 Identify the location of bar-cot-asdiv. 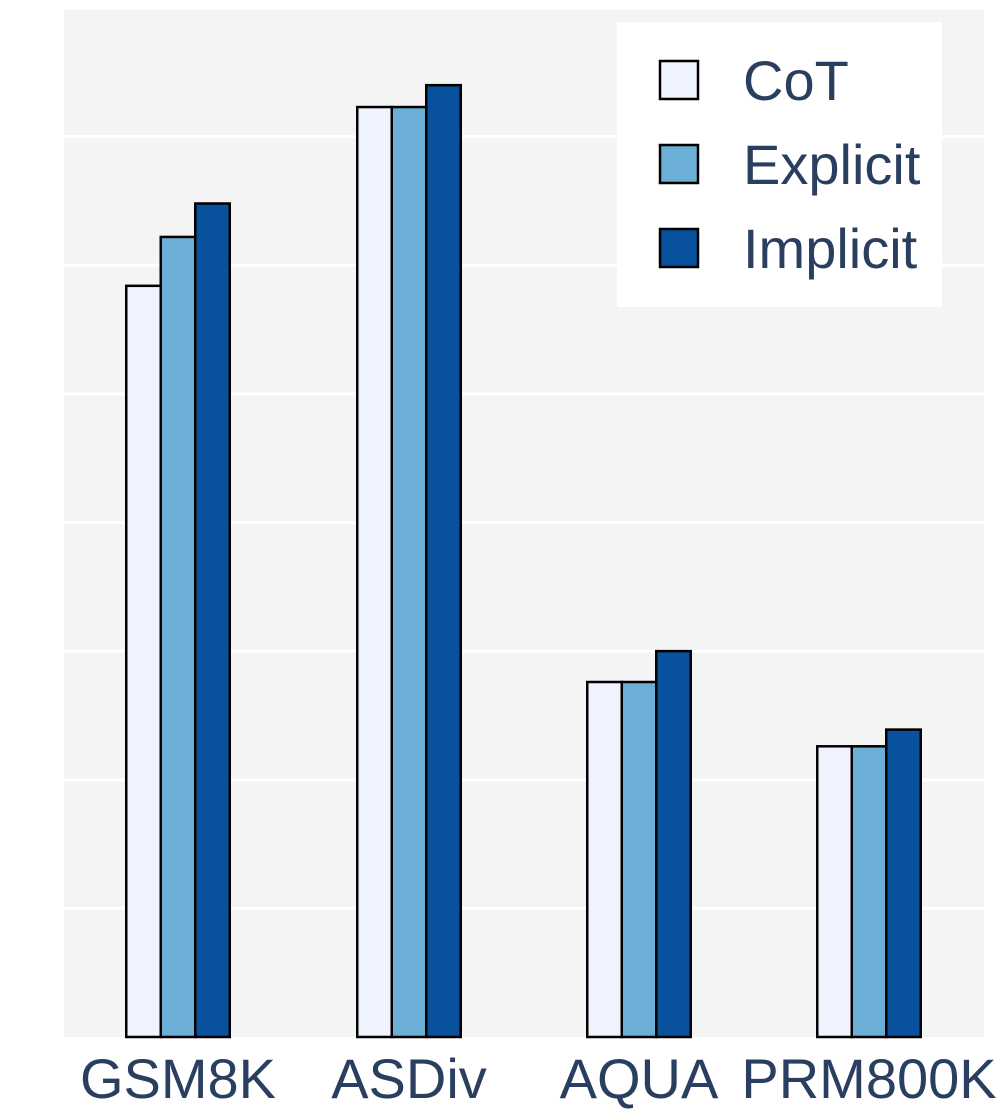
(374, 572).